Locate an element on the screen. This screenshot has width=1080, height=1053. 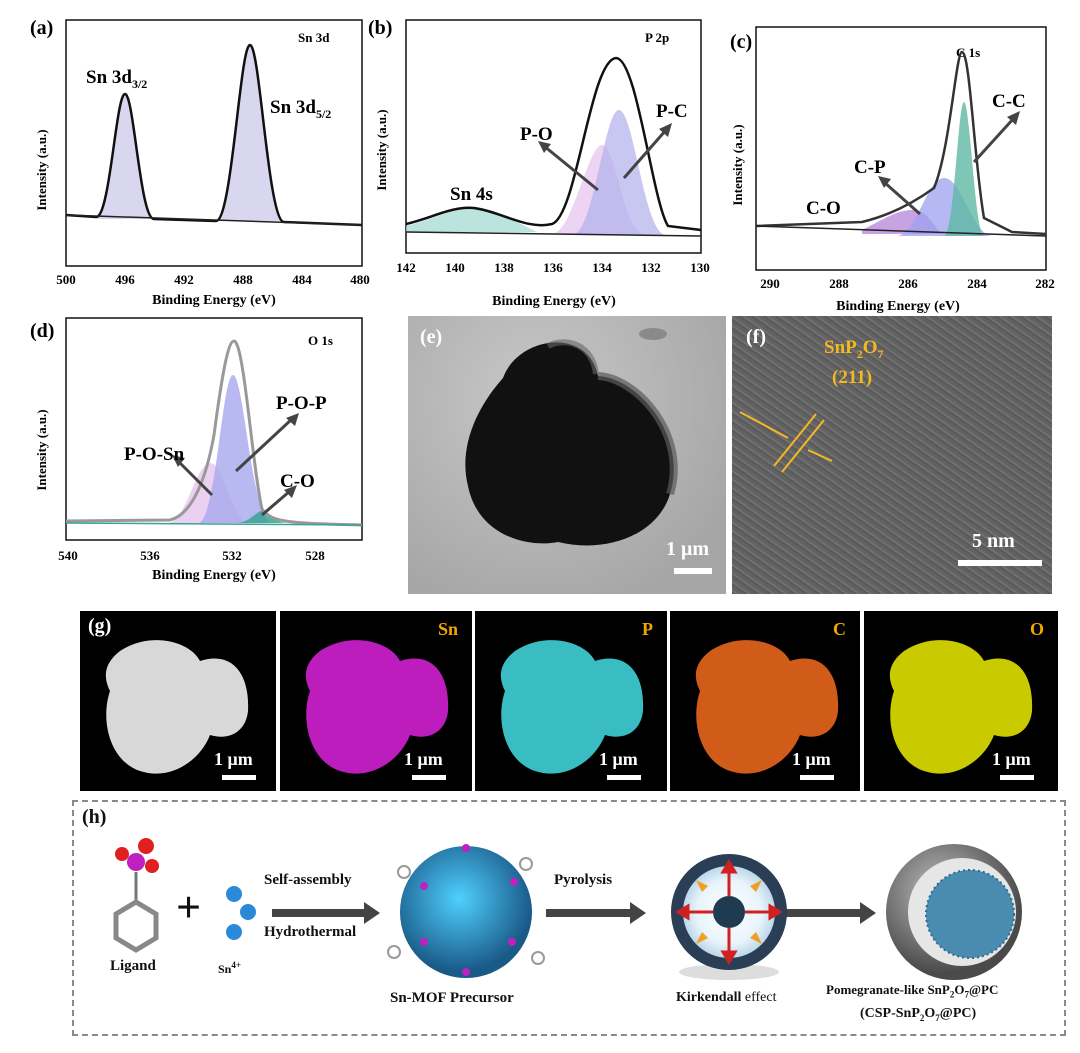
tick: 282 is located at coordinates (1045, 283).